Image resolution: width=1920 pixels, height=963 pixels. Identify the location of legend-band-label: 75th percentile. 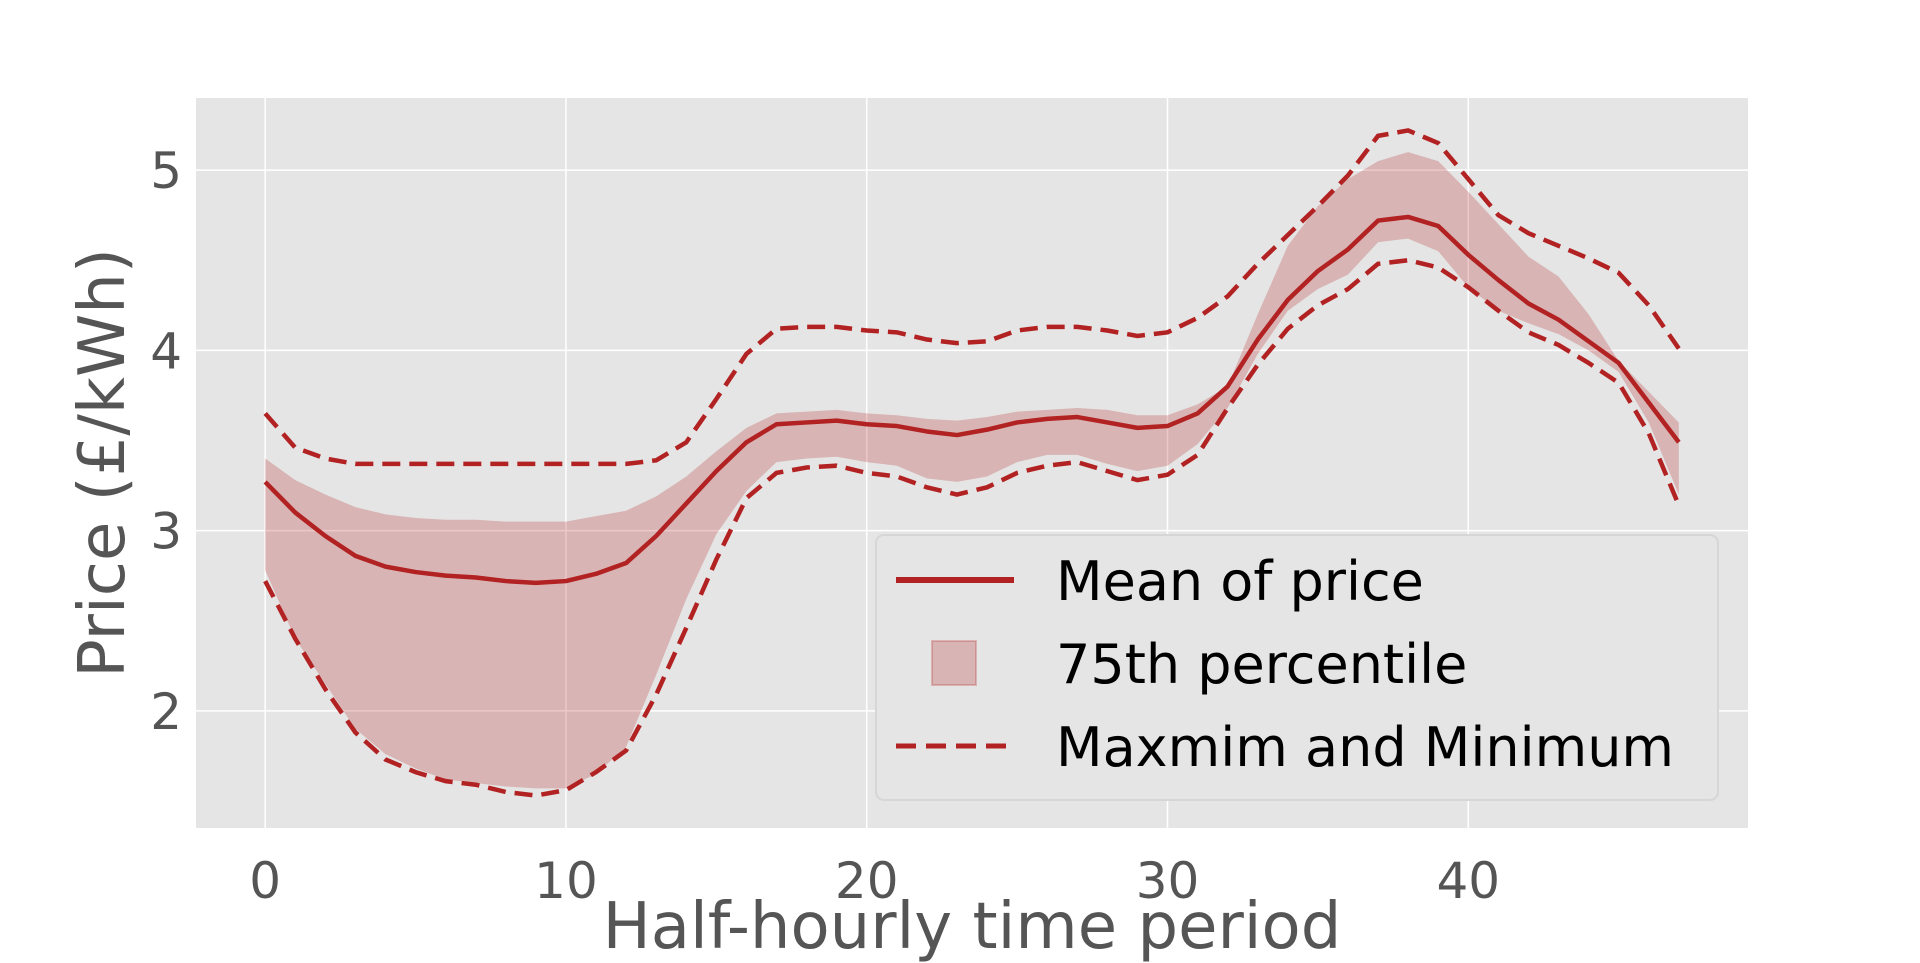
(1261, 664).